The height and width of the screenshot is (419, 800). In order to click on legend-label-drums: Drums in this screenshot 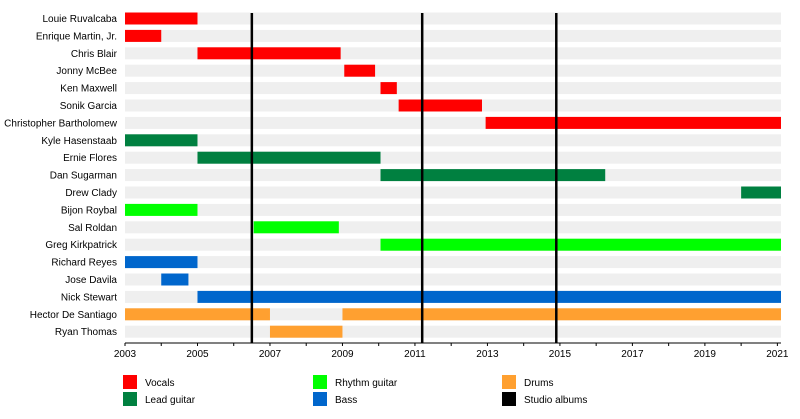, I will do `click(538, 383)`.